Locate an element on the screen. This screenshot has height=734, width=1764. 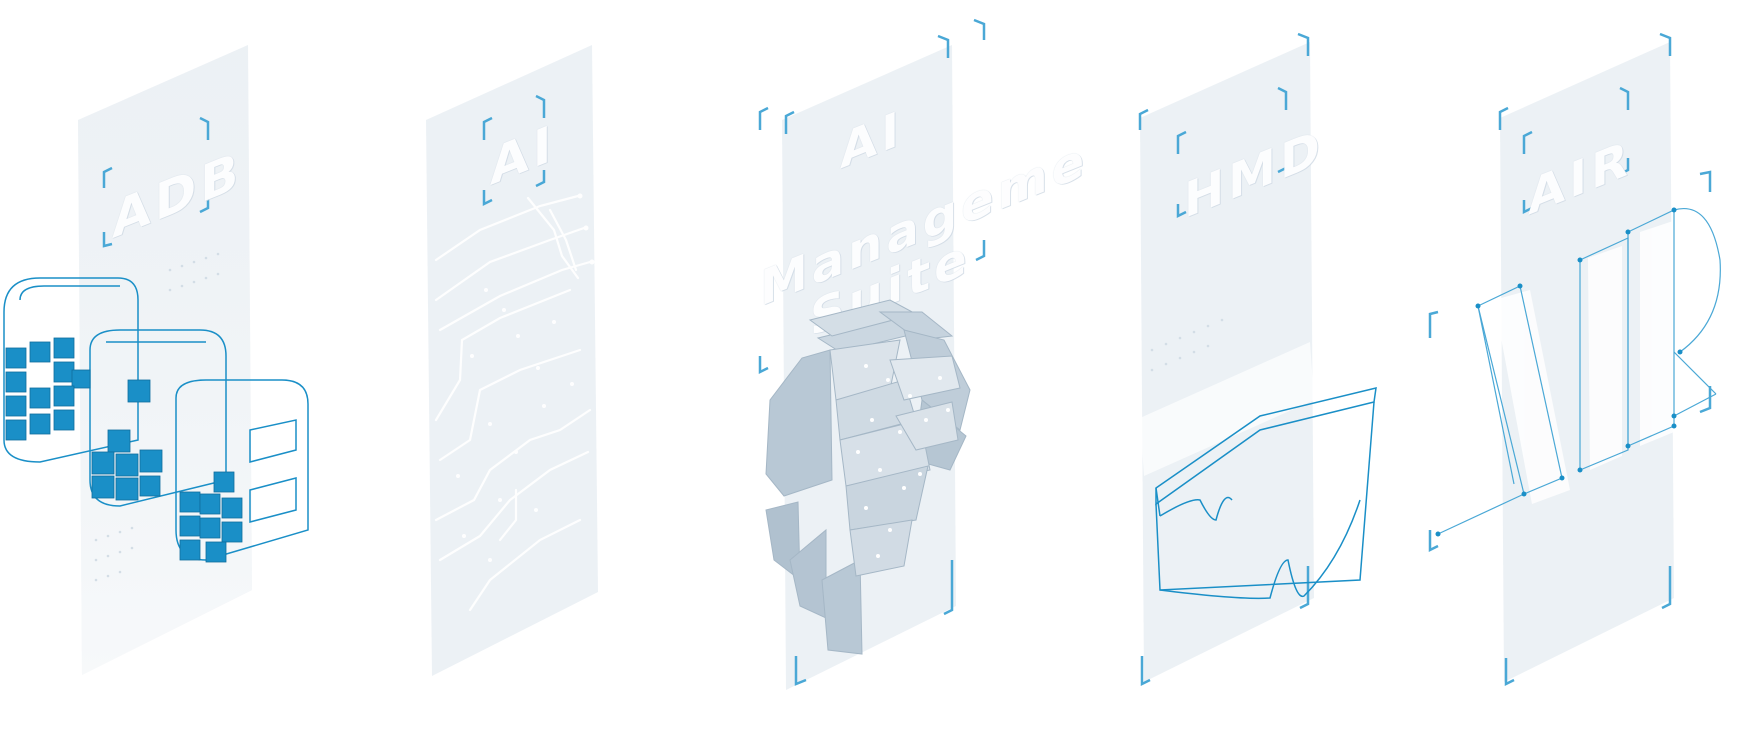
panel-hmd-brackets is located at coordinates (1224, 359).